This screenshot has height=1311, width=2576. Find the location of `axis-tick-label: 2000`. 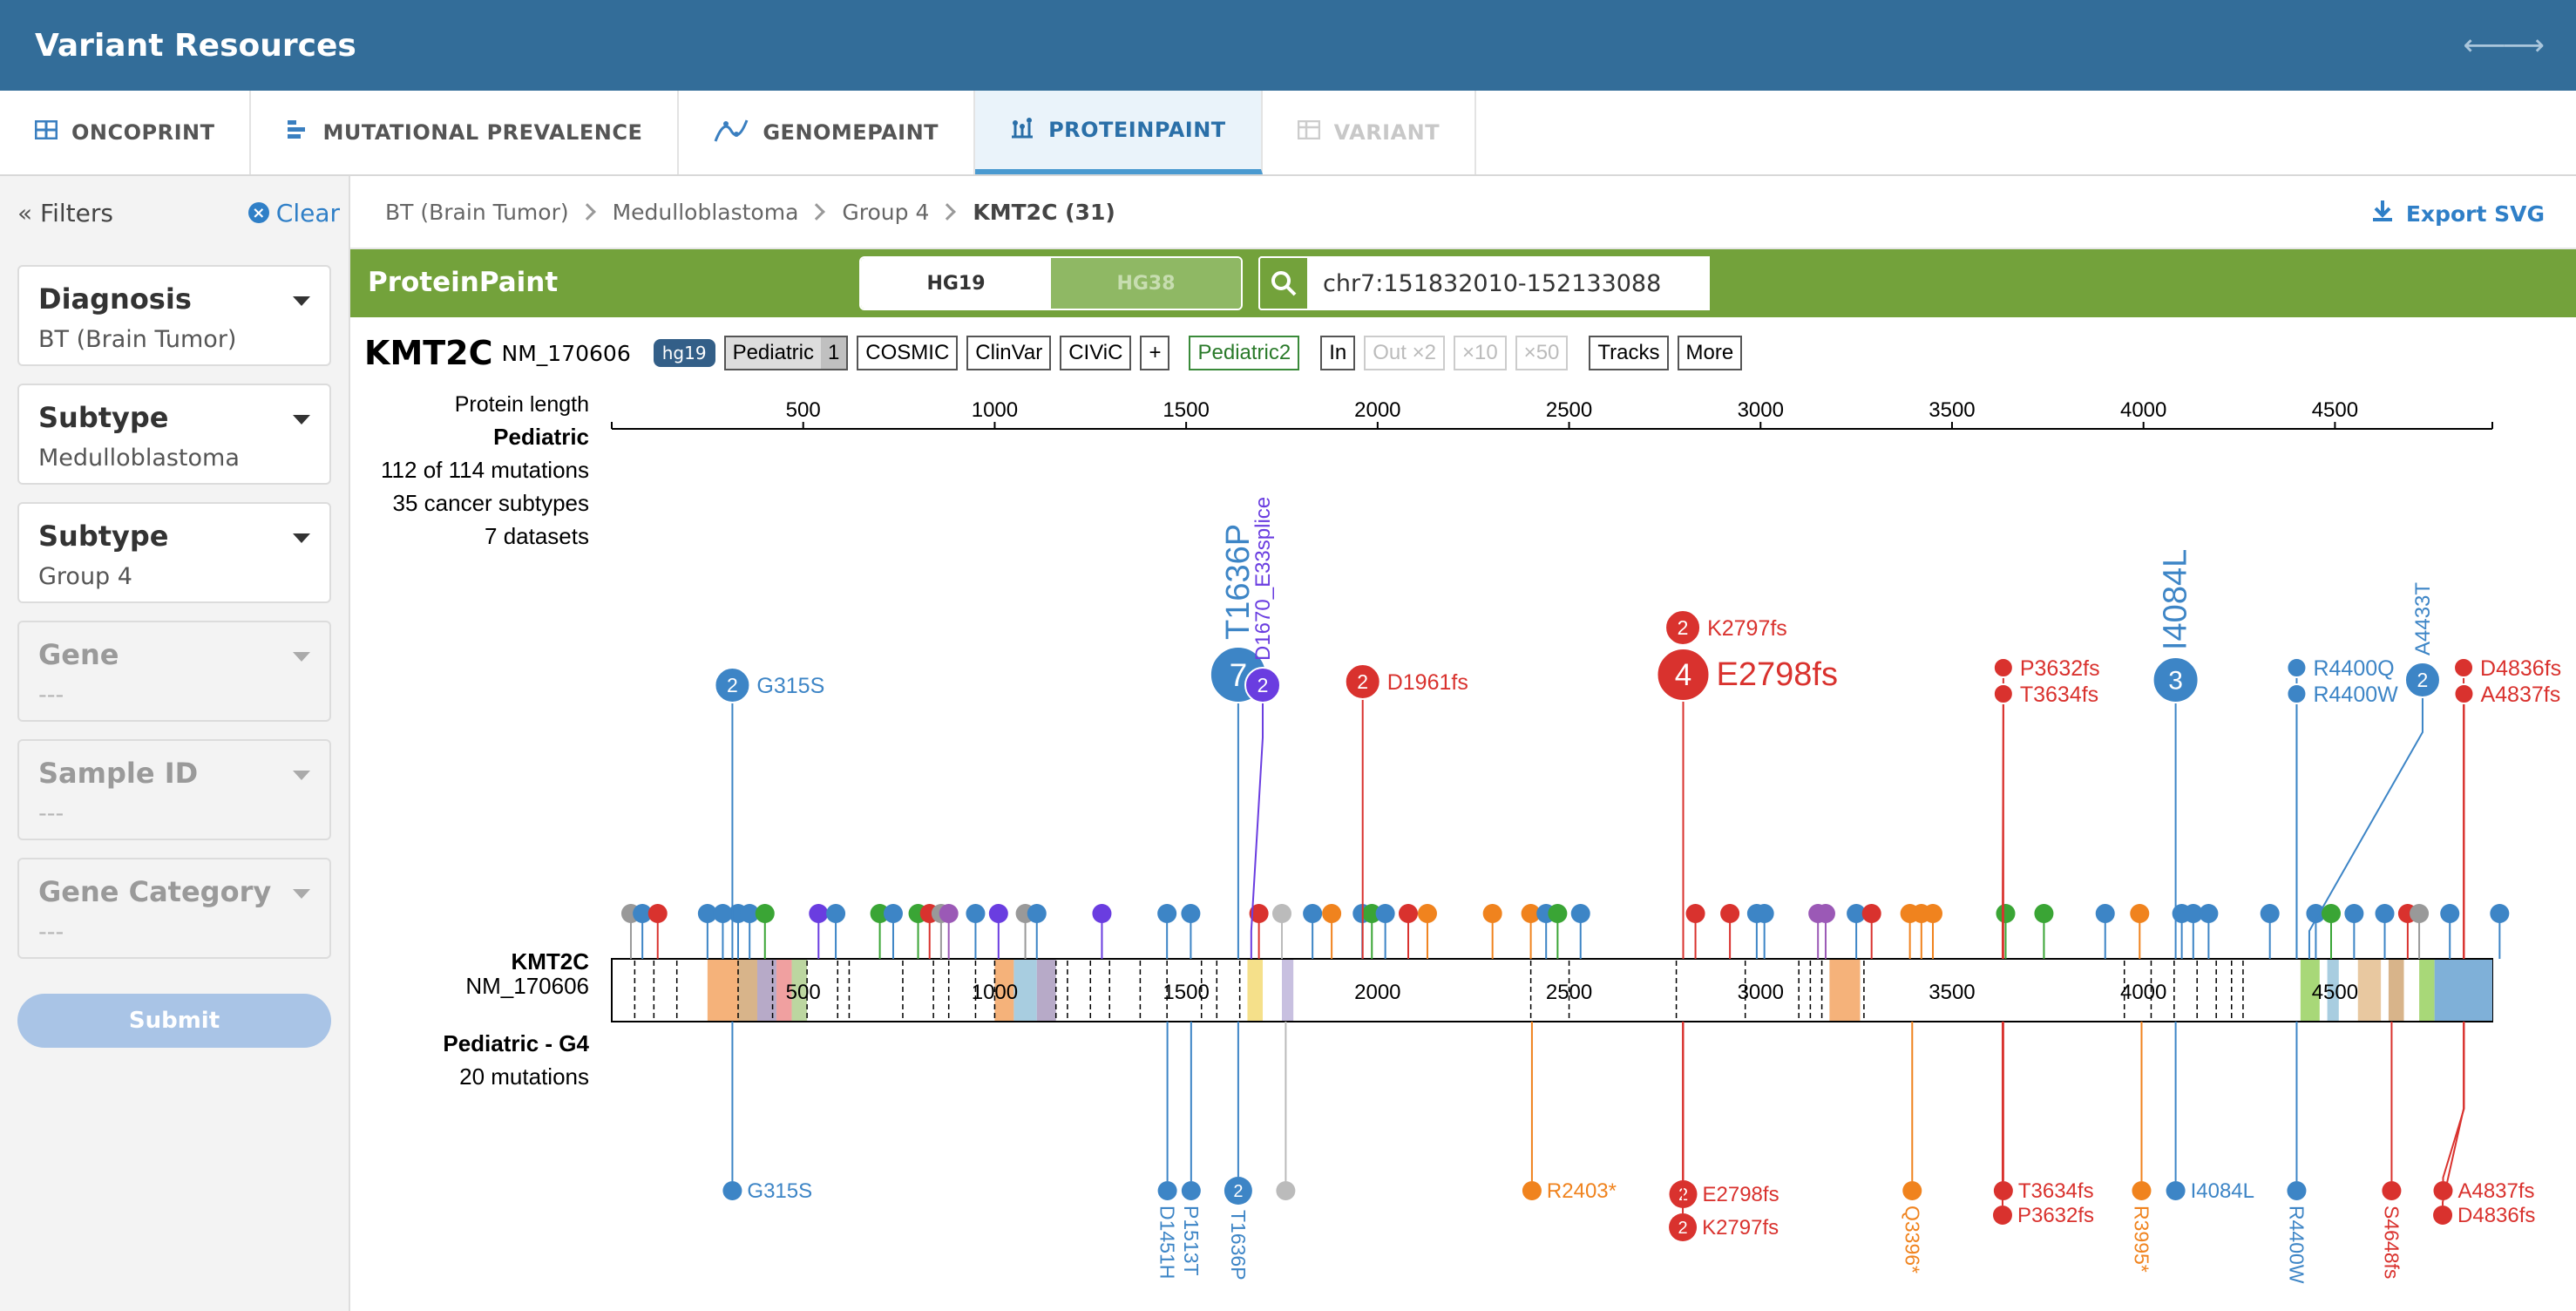

axis-tick-label: 2000 is located at coordinates (1377, 410).